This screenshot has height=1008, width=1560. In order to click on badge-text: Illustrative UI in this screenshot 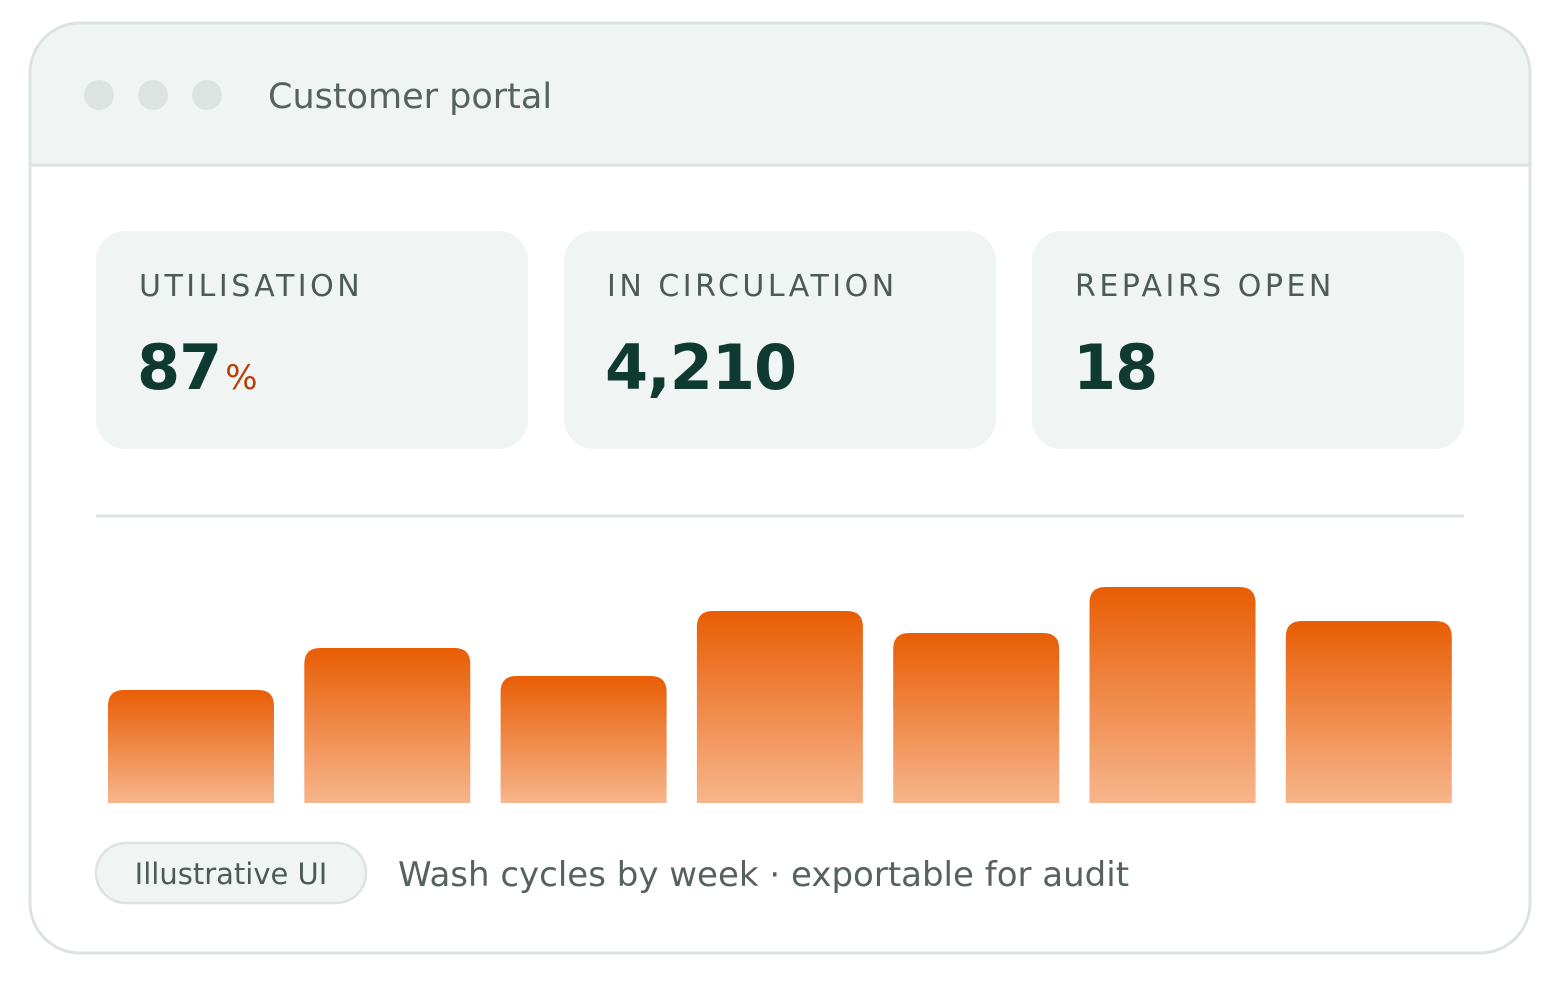, I will do `click(231, 874)`.